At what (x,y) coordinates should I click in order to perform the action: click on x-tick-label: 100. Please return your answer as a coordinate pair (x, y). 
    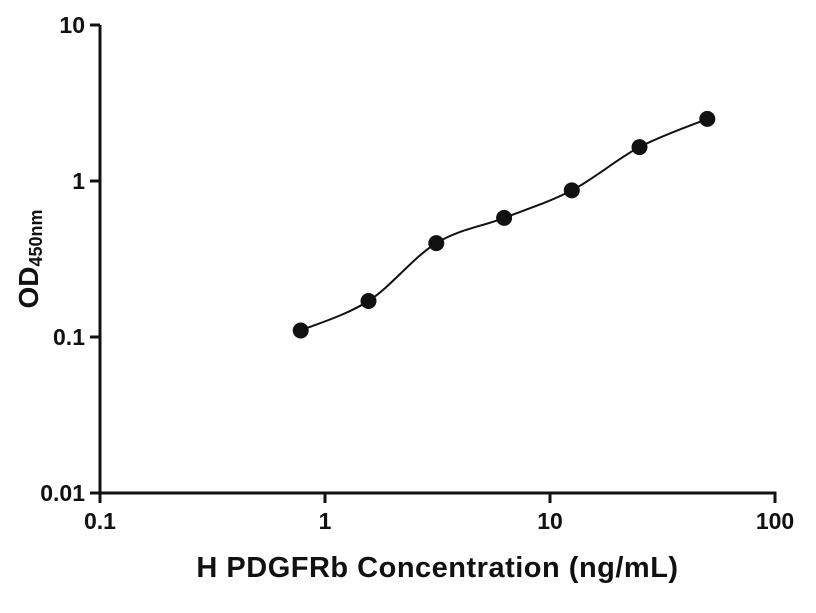
    Looking at the image, I should click on (775, 521).